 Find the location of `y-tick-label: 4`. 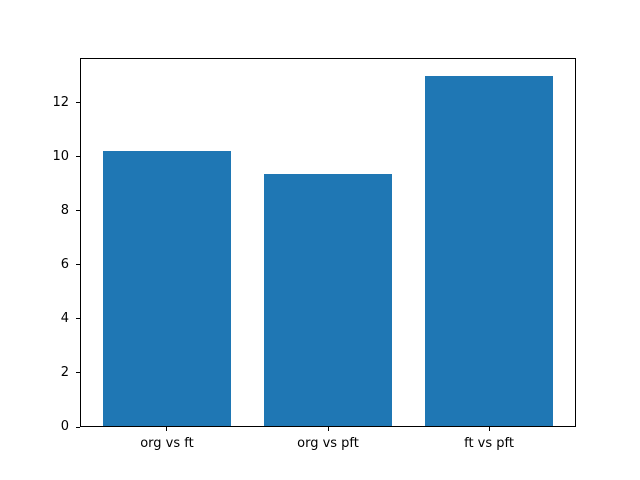

y-tick-label: 4 is located at coordinates (64, 318).